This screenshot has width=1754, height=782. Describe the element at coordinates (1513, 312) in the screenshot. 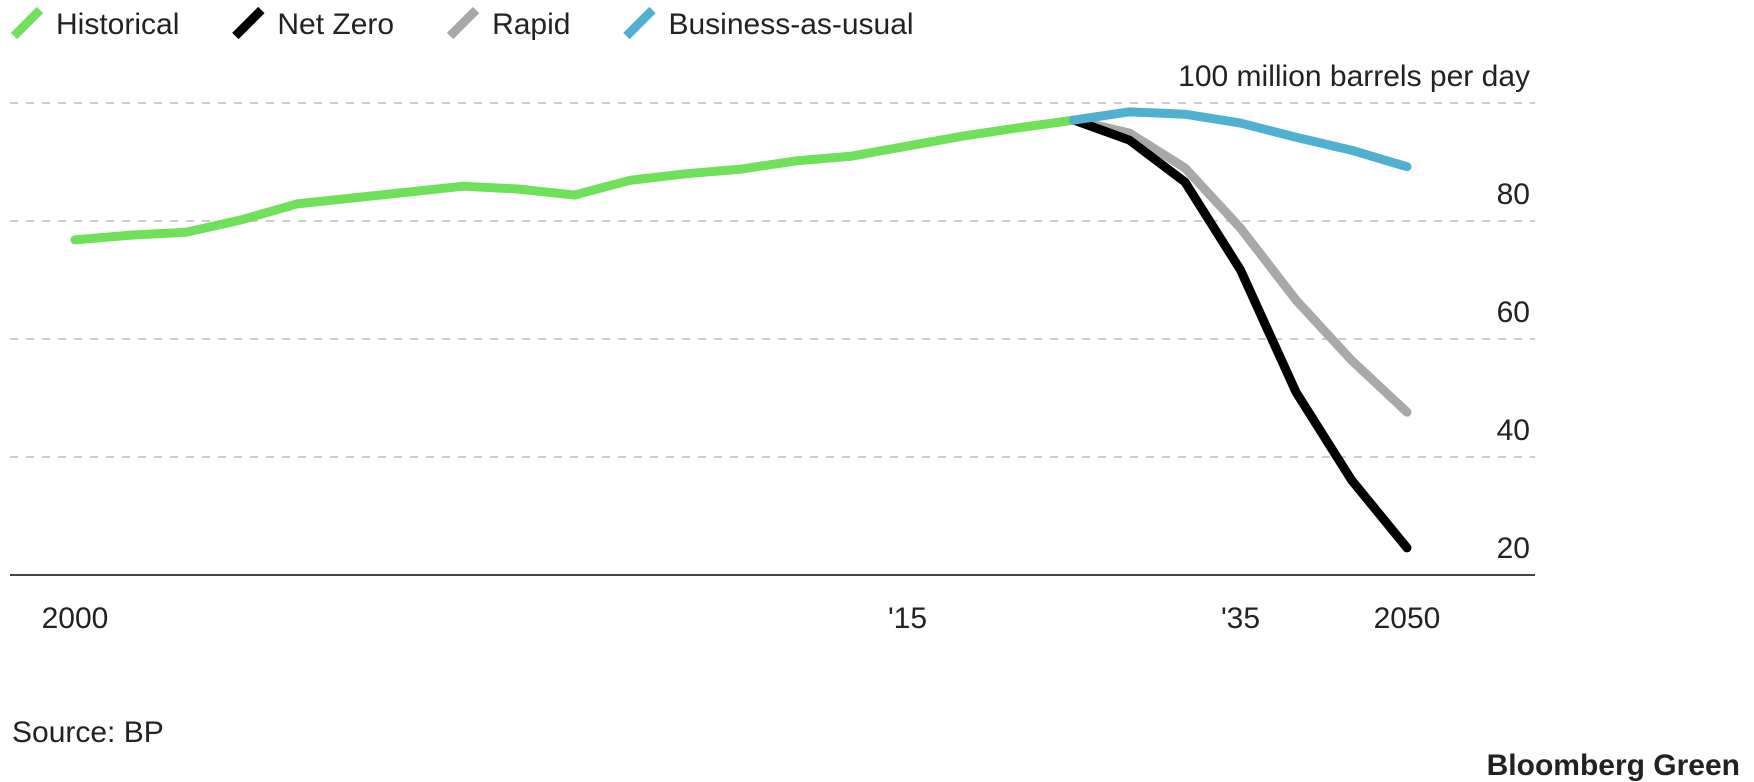

I see `y-tick-label: 60` at that location.